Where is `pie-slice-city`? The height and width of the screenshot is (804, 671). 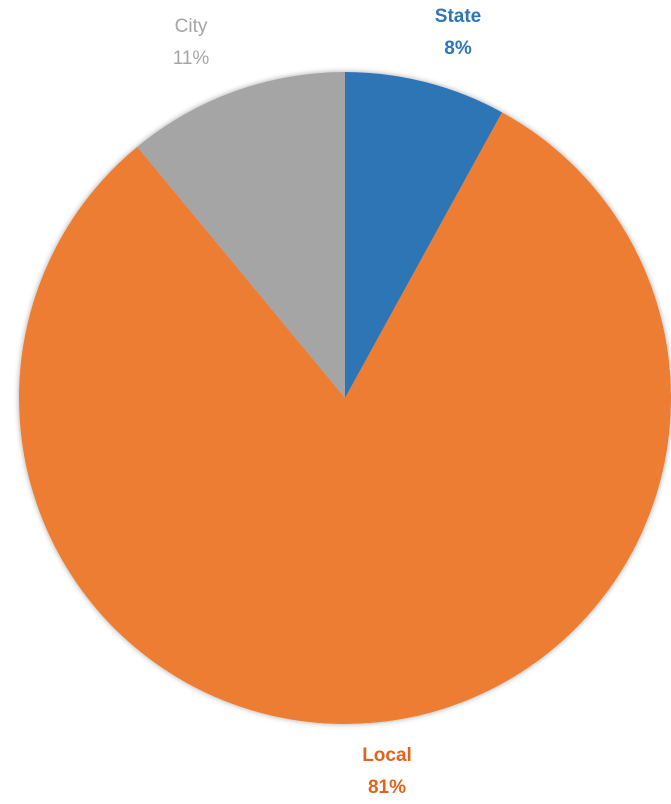
pie-slice-city is located at coordinates (241, 235).